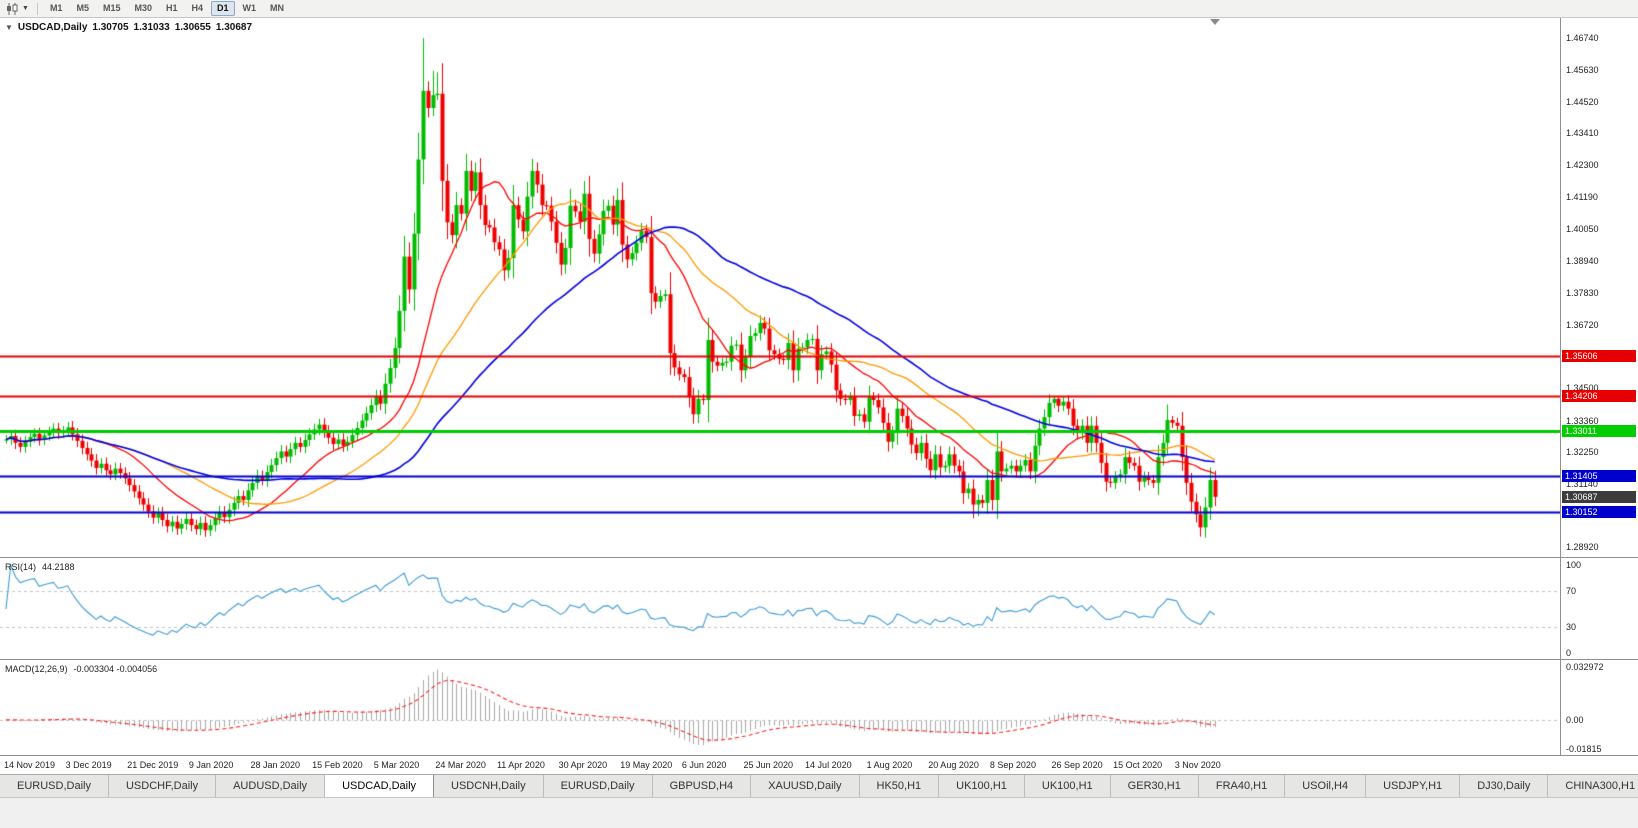 This screenshot has height=828, width=1638. What do you see at coordinates (1571, 591) in the screenshot?
I see `rsi-axis-label: 70` at bounding box center [1571, 591].